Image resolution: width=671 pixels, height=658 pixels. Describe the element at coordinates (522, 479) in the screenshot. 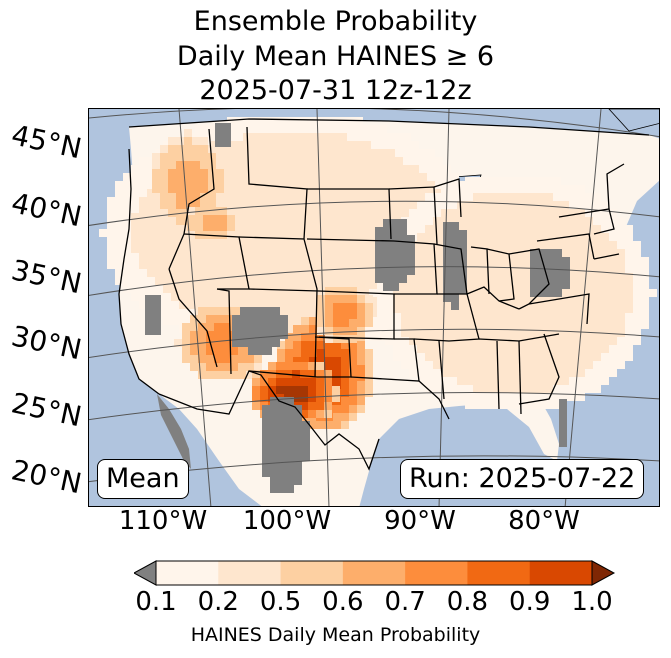

I see `run-date-badge: Run: 2025-07-22` at that location.